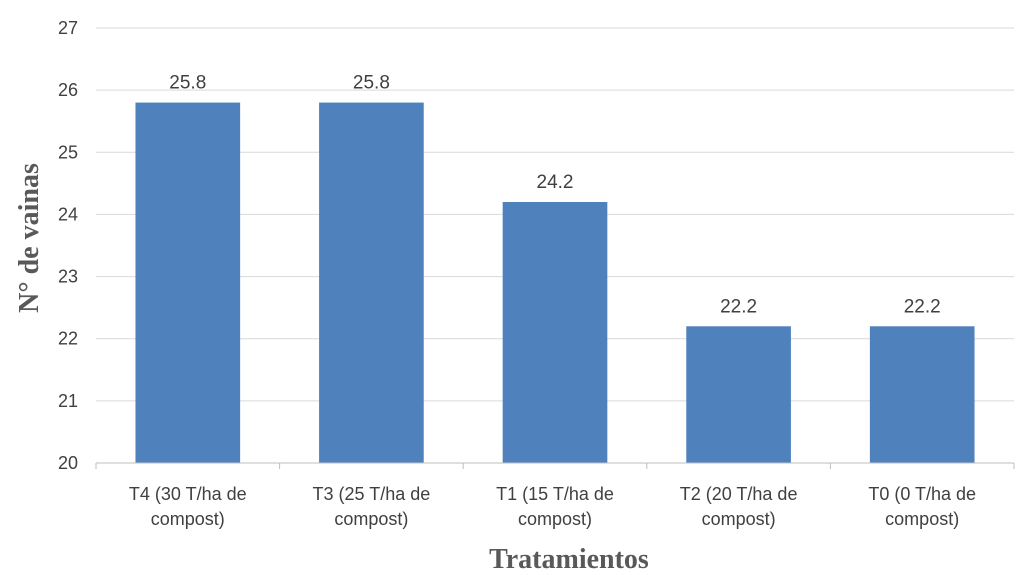  I want to click on x-tick-label-line: T1 (15 T/ha de, so click(555, 494).